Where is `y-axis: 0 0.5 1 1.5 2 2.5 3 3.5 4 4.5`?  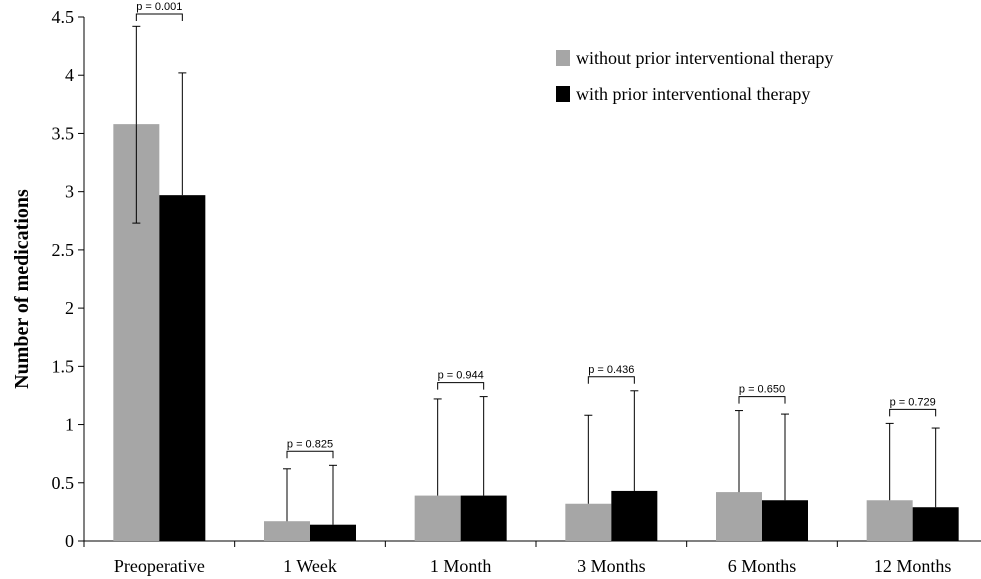 y-axis: 0 0.5 1 1.5 2 2.5 3 3.5 4 4.5 is located at coordinates (68, 279).